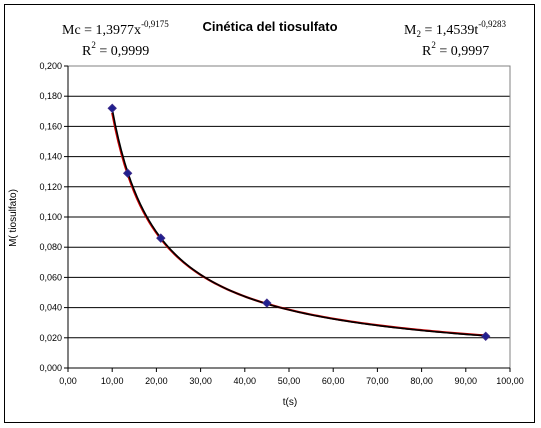  Describe the element at coordinates (13, 218) in the screenshot. I see `y-axis-label: M( tiosulfato)` at that location.